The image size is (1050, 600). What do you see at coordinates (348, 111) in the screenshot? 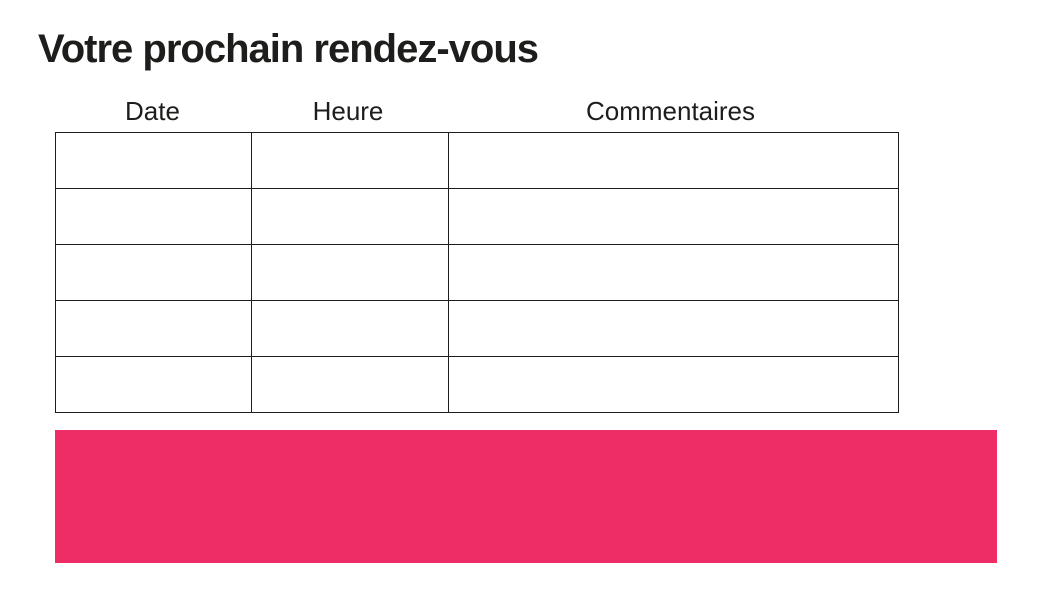
I see `column-header-heure: Heure` at bounding box center [348, 111].